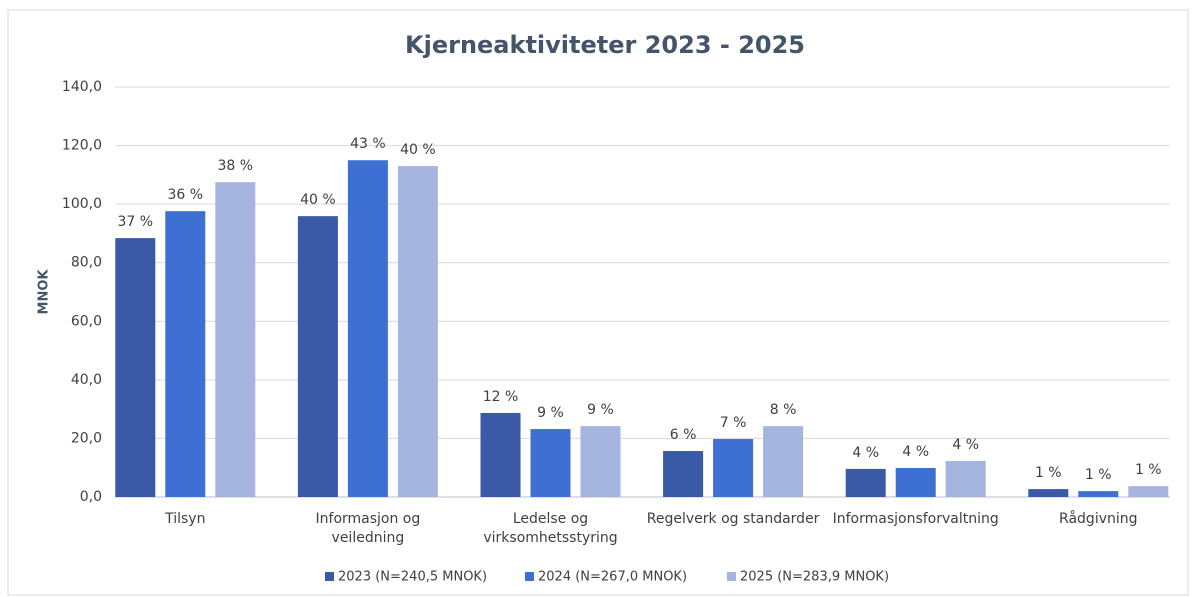  What do you see at coordinates (86, 438) in the screenshot?
I see `y-tick-label: 20,0` at bounding box center [86, 438].